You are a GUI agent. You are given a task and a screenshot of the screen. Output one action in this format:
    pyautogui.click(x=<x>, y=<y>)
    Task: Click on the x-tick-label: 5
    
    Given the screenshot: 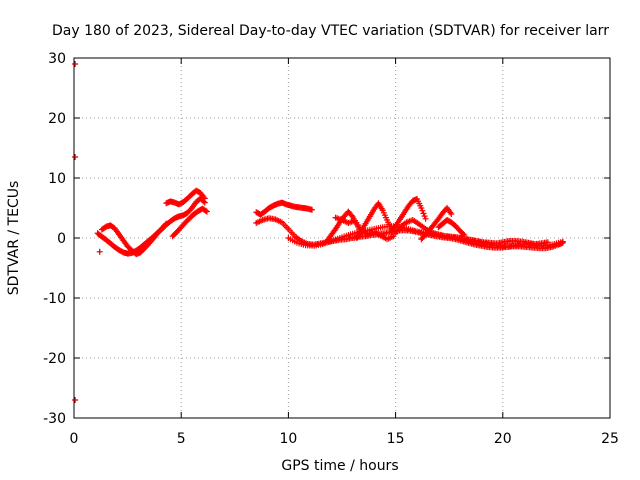 What is the action you would take?
    pyautogui.click(x=181, y=439)
    